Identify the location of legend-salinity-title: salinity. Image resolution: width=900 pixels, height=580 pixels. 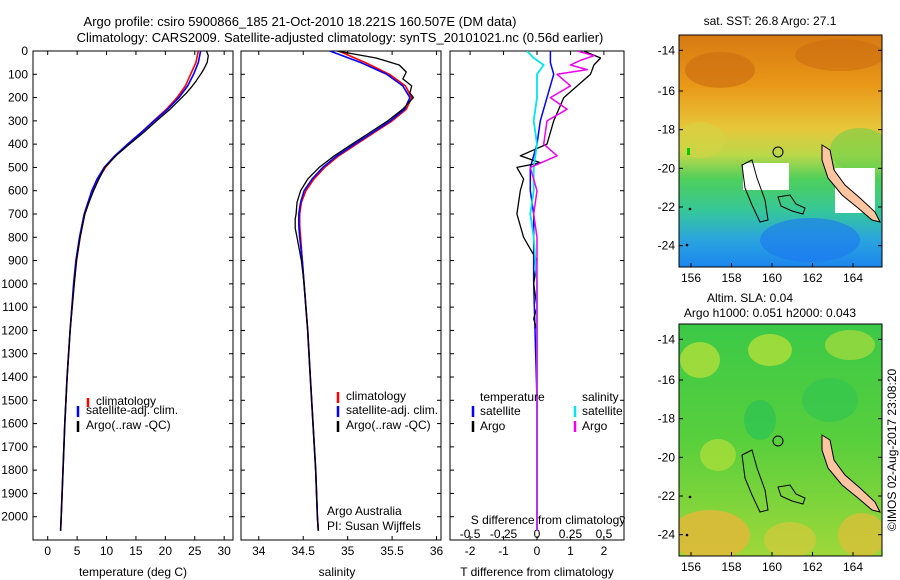
(600, 397).